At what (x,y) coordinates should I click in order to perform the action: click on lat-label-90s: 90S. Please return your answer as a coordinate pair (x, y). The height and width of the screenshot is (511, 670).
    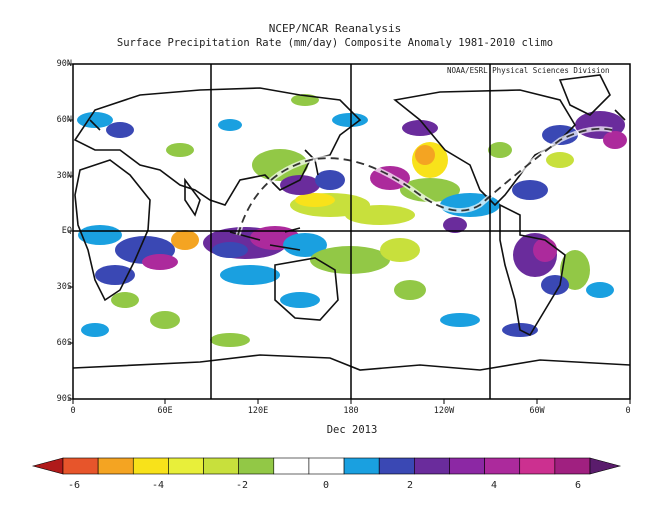
    Looking at the image, I should click on (64, 399).